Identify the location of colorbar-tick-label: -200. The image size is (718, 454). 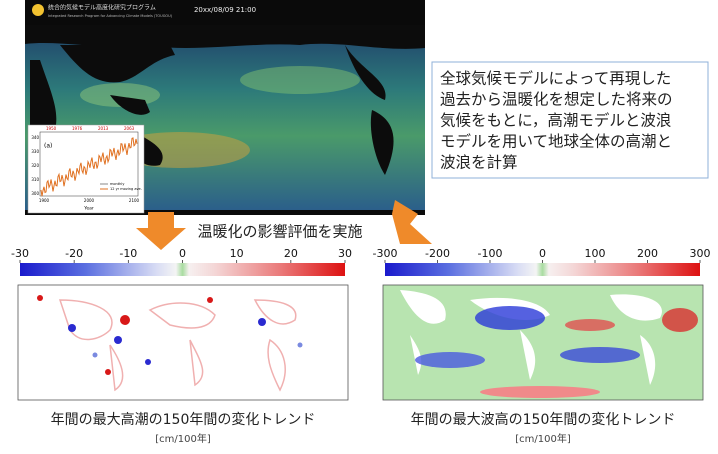
(437, 253).